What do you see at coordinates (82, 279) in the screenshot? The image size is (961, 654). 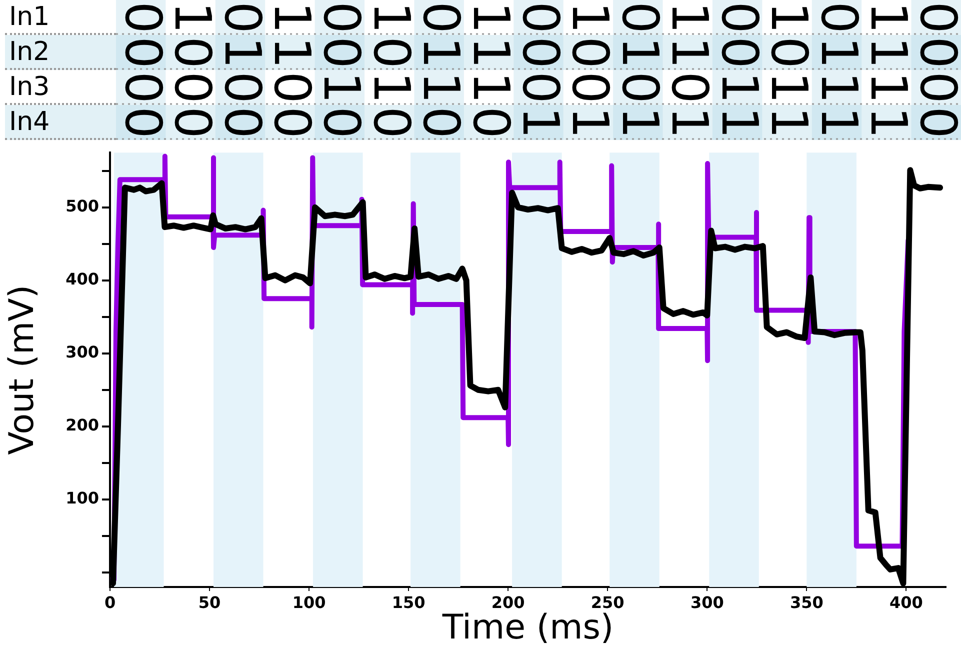 I see `y-tick-label: 400` at bounding box center [82, 279].